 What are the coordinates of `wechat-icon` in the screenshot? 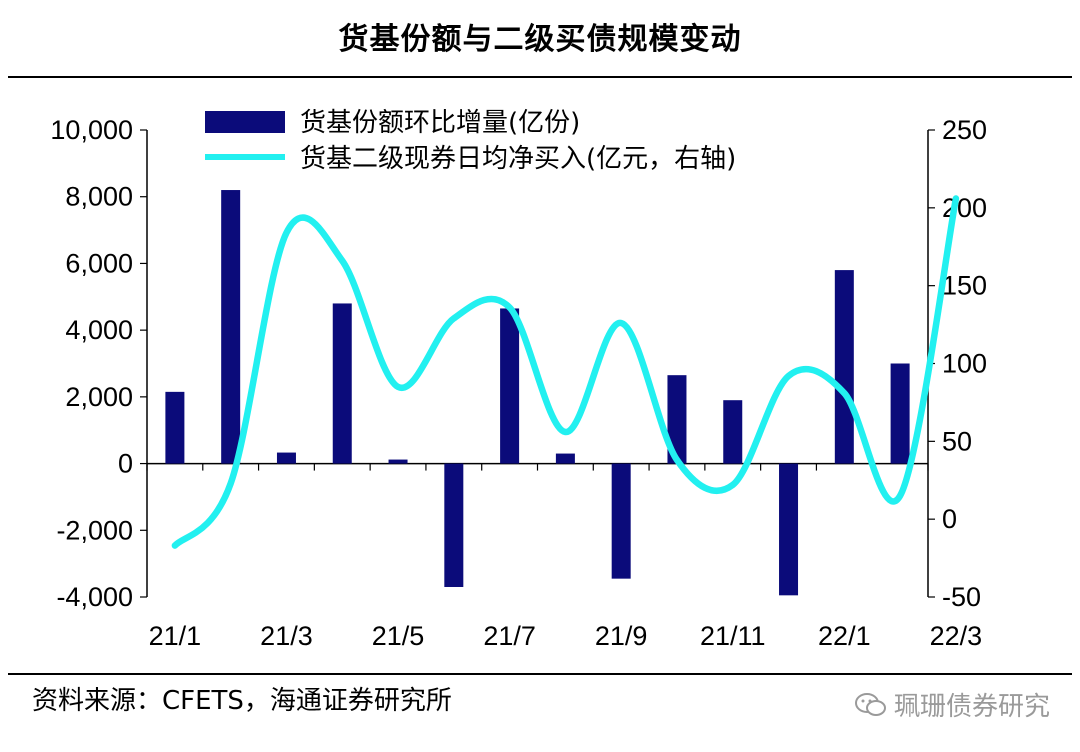 It's located at (870, 704).